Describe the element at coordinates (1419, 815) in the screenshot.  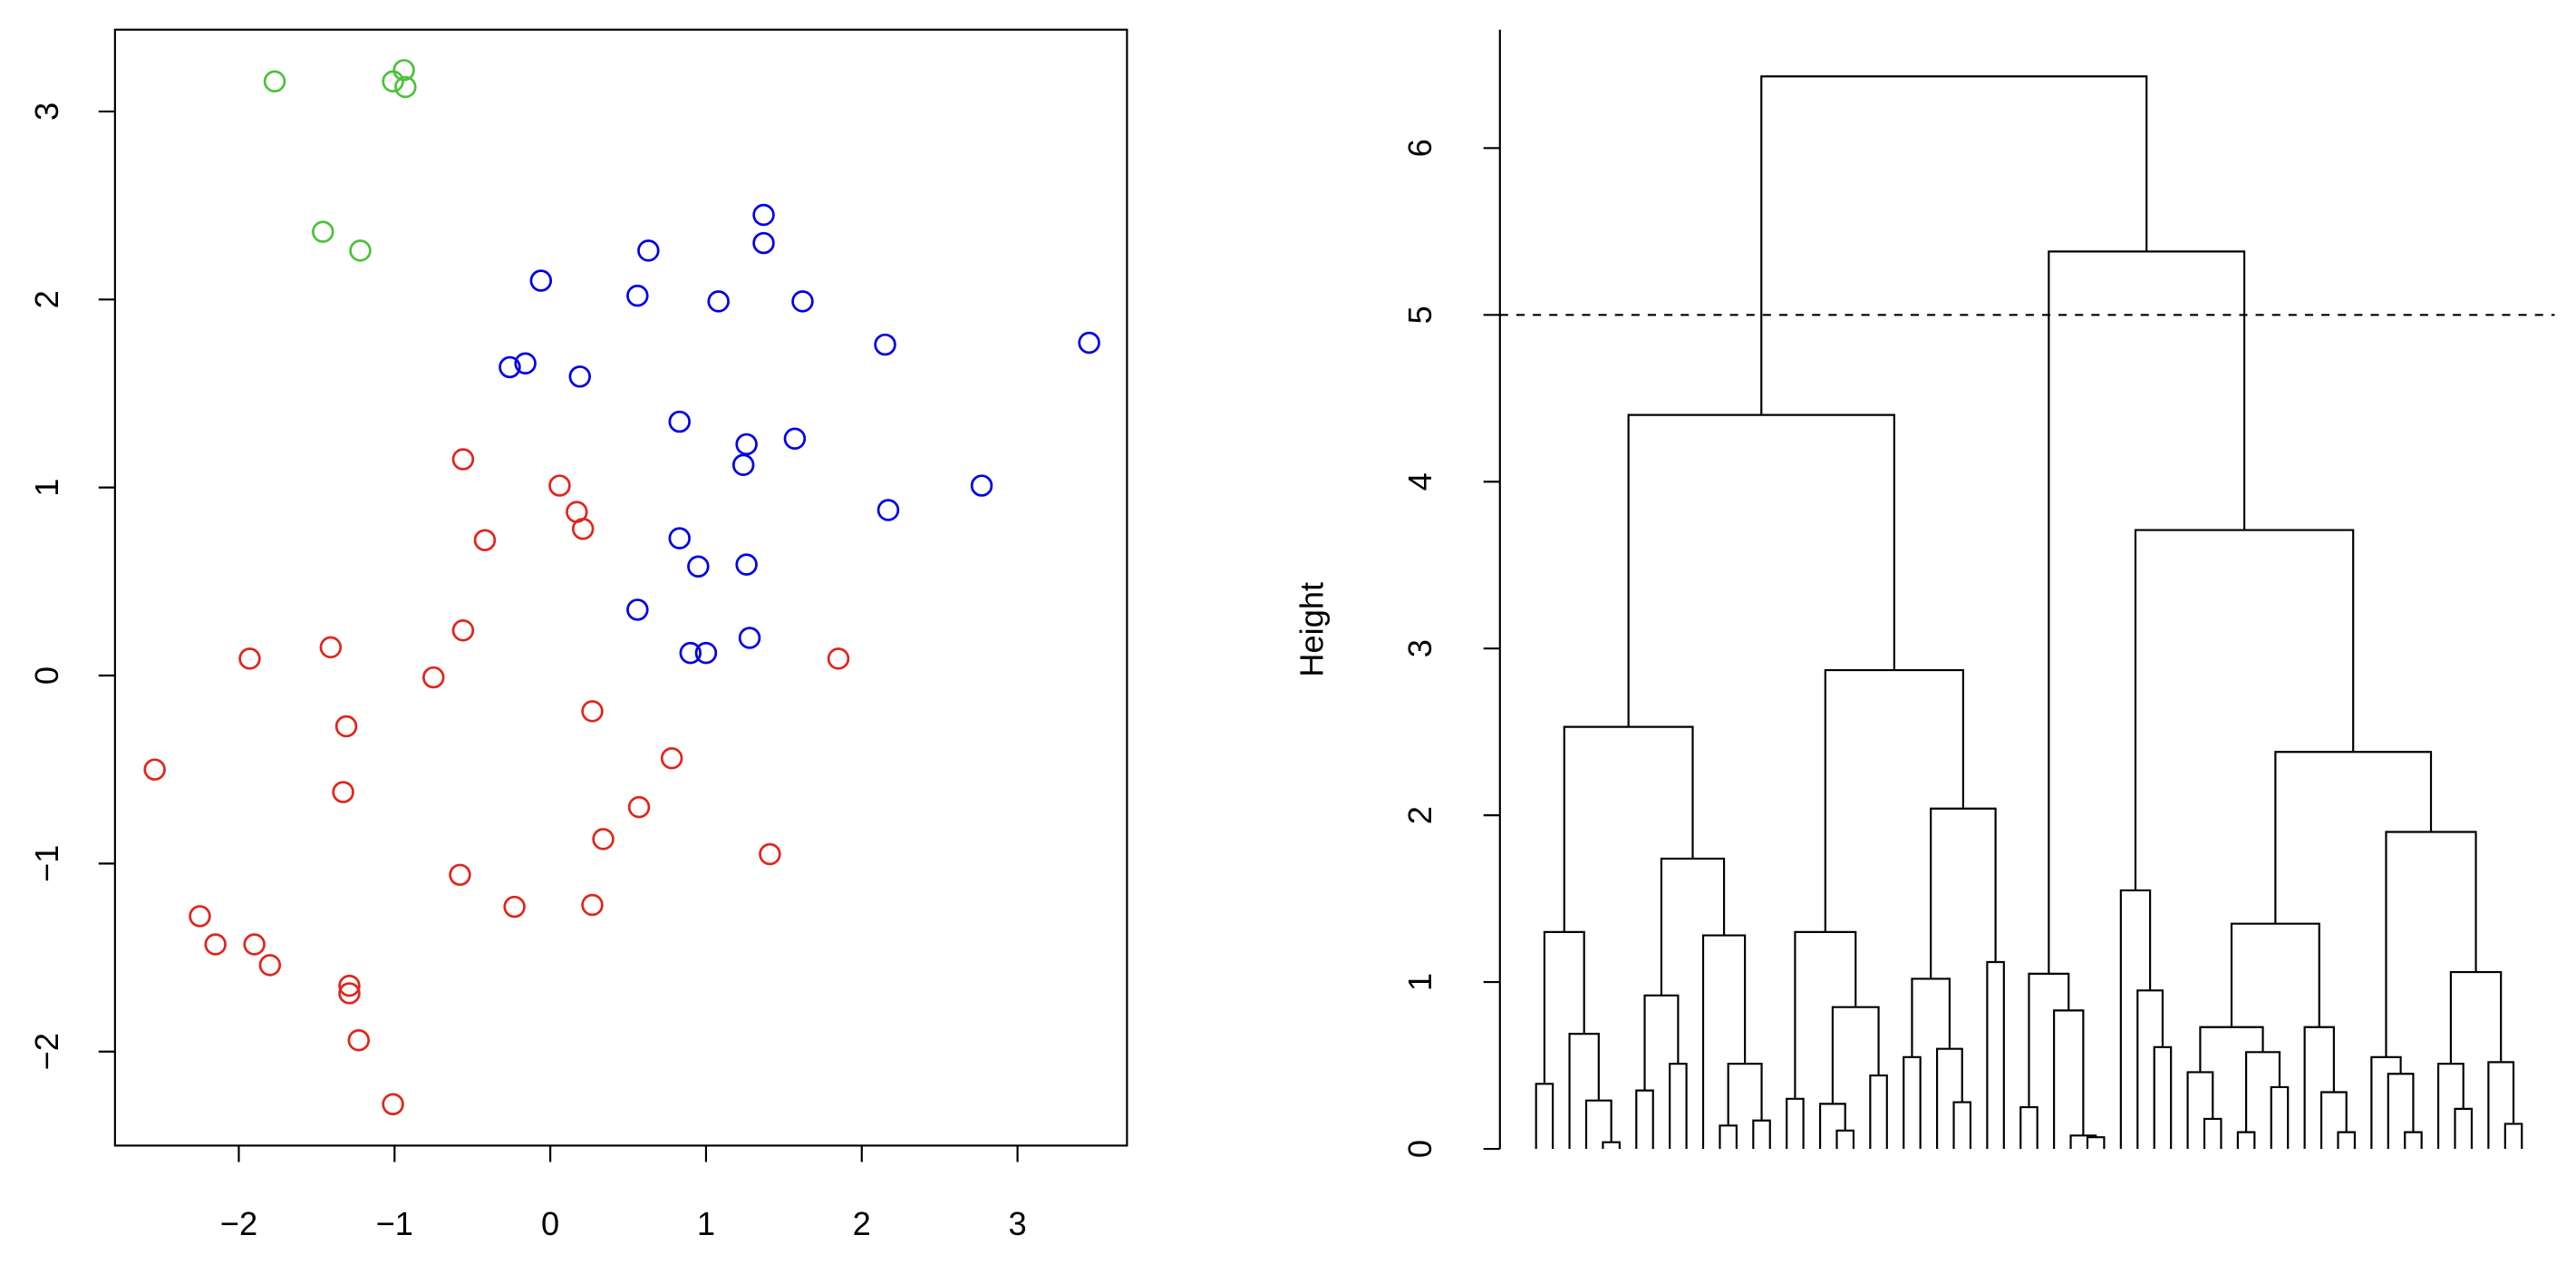
I see `y-tick-label: 2` at that location.